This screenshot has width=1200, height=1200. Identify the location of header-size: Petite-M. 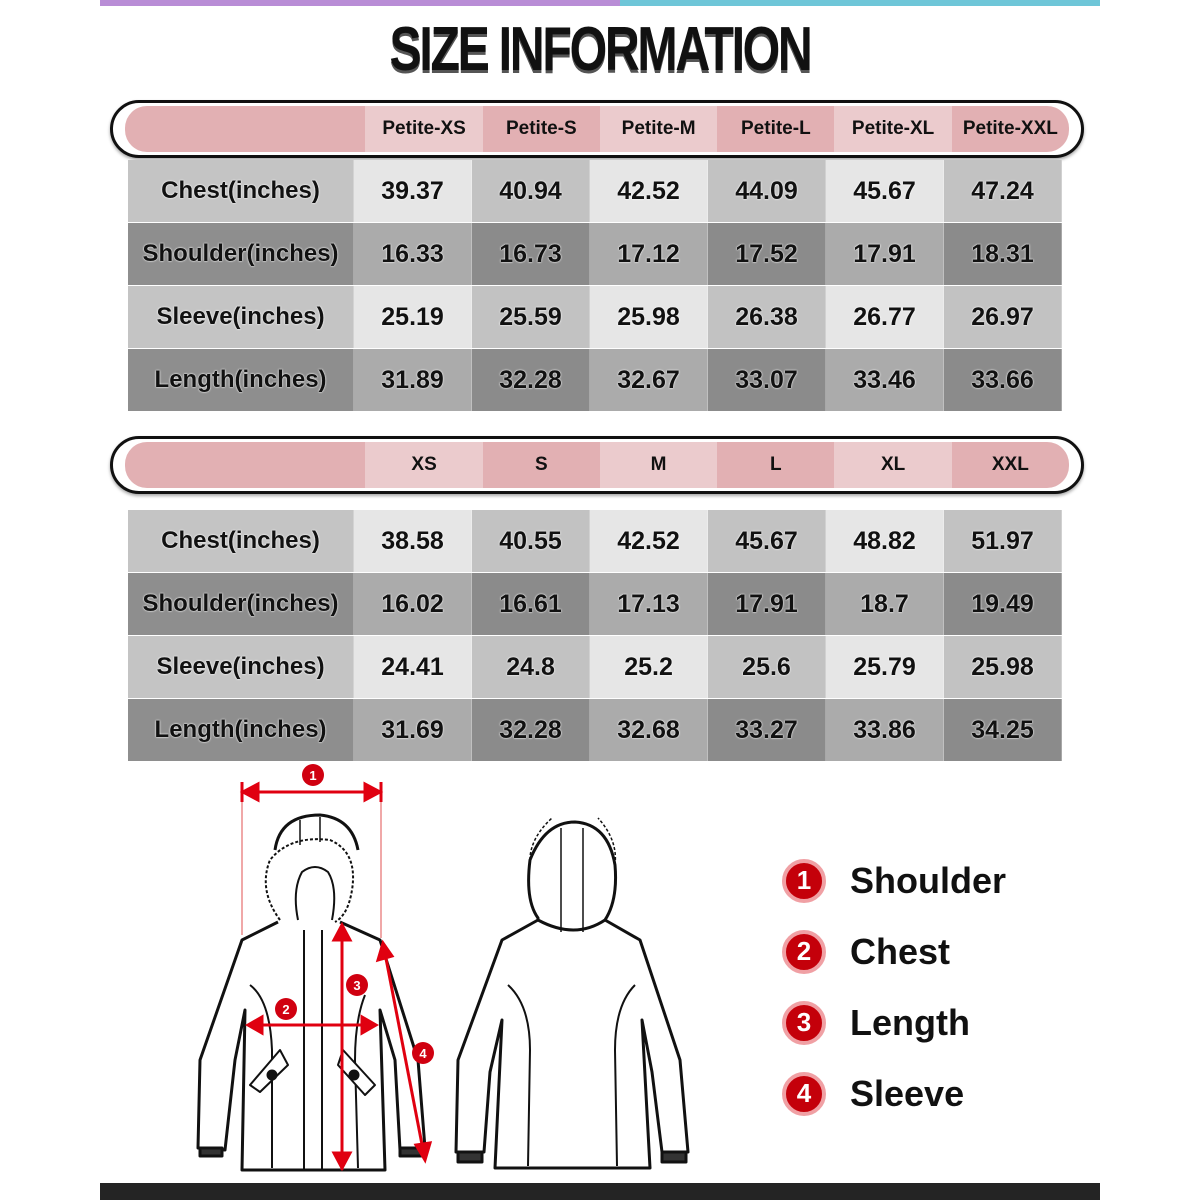
(658, 129).